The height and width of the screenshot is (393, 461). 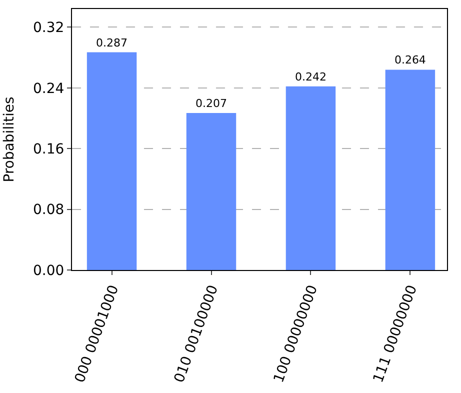 I want to click on y-tick-label: 0.32, so click(x=48, y=28).